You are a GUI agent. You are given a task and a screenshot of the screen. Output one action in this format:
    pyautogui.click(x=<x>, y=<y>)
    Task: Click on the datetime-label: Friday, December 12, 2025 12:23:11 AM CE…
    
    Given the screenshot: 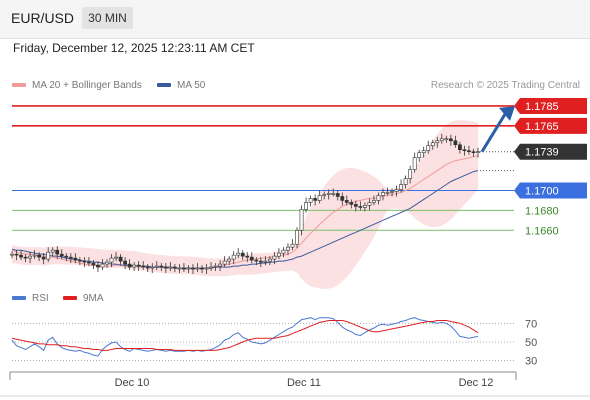 What is the action you would take?
    pyautogui.click(x=134, y=48)
    